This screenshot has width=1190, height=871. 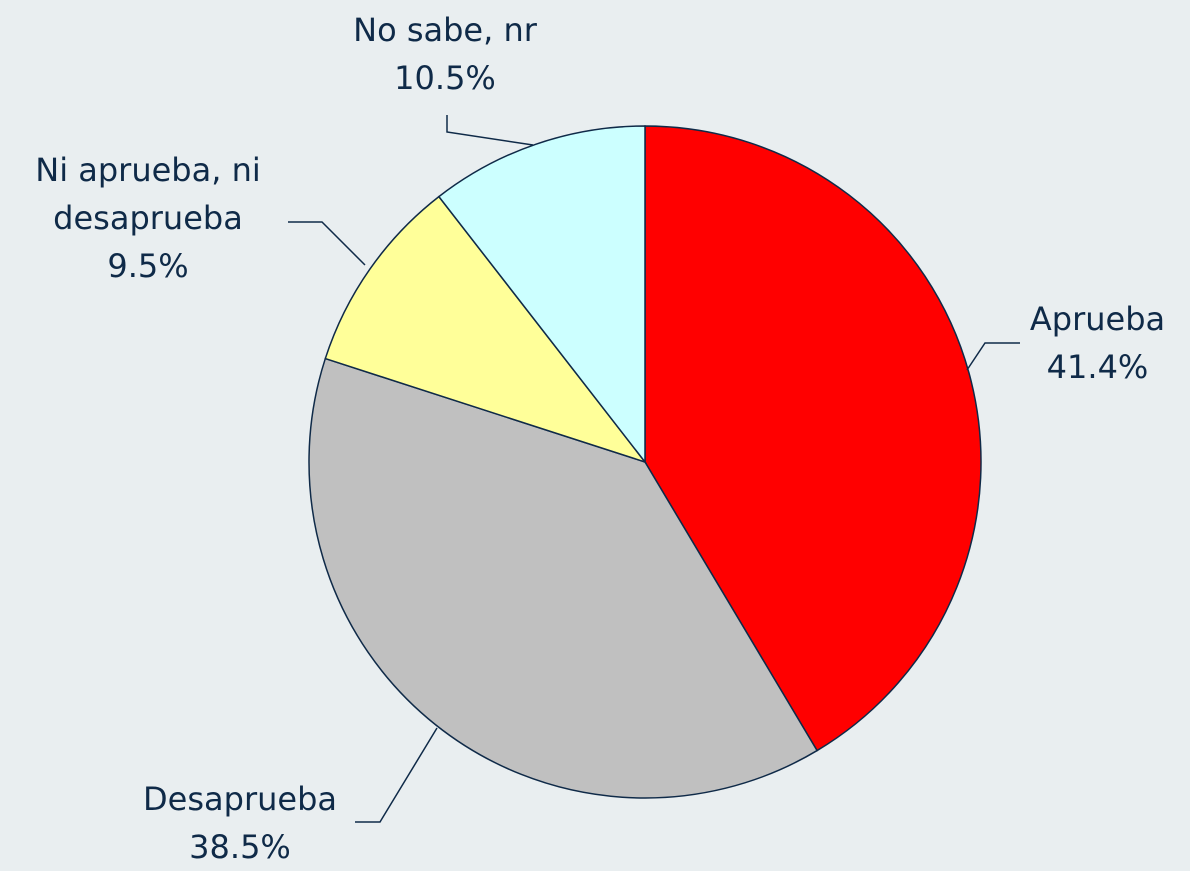 What do you see at coordinates (240, 847) in the screenshot?
I see `value-label: 38.5%` at bounding box center [240, 847].